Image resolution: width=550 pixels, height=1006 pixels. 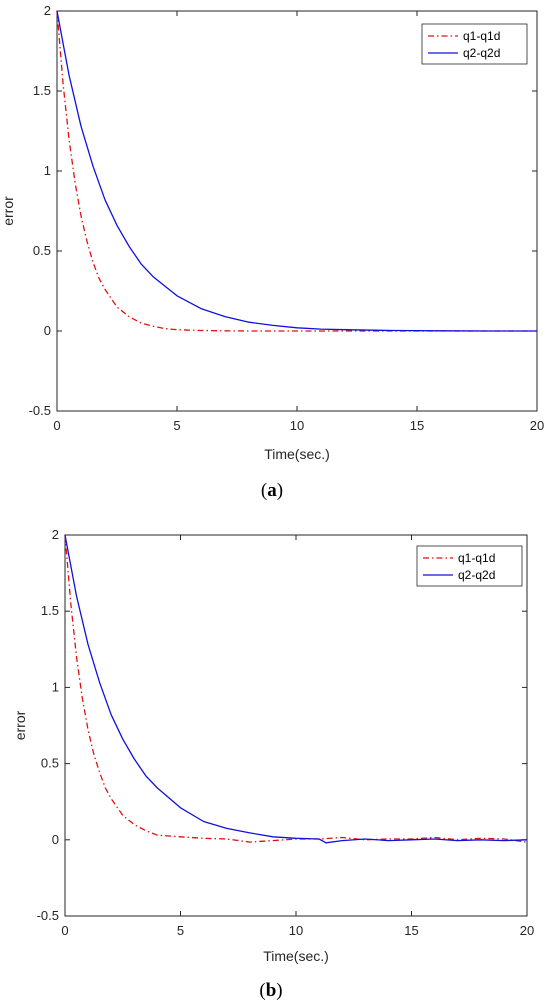 I want to click on panel-caption: (b), so click(x=270, y=990).